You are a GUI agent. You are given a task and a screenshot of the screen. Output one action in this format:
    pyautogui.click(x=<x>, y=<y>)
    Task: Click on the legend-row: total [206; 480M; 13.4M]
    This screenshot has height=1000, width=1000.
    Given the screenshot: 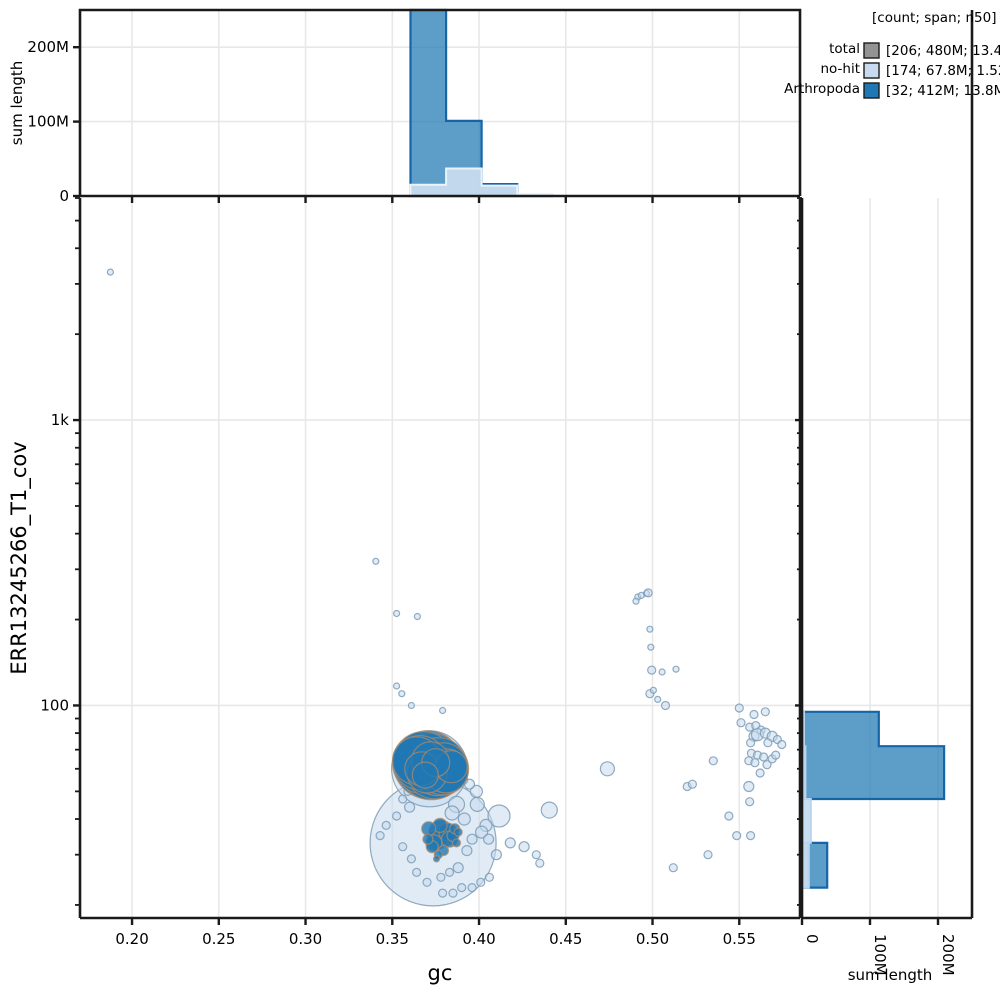 What is the action you would take?
    pyautogui.click(x=914, y=50)
    